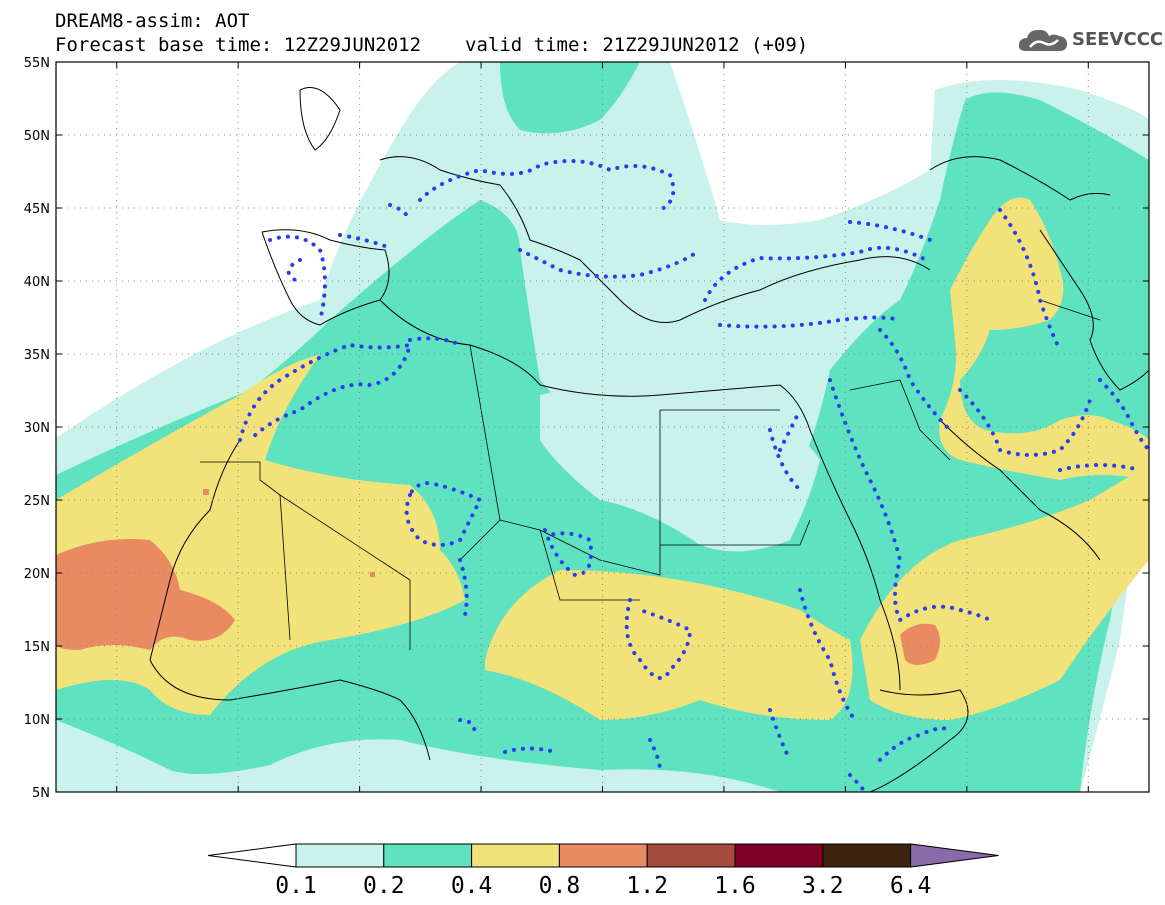 Image resolution: width=1165 pixels, height=905 pixels. Describe the element at coordinates (37, 209) in the screenshot. I see `lat-label: 45N` at that location.